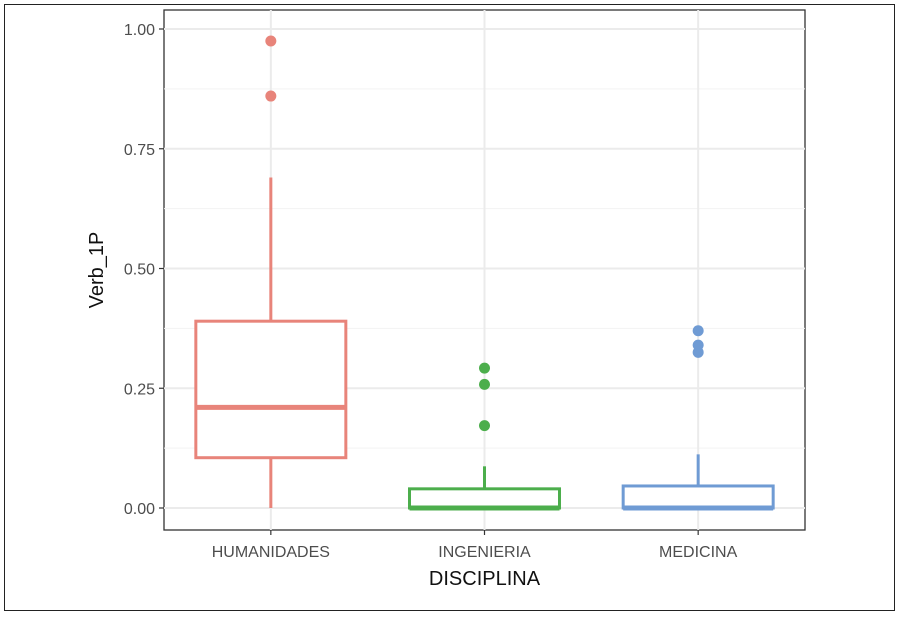 The width and height of the screenshot is (901, 617). I want to click on box-humanidades, so click(271, 271).